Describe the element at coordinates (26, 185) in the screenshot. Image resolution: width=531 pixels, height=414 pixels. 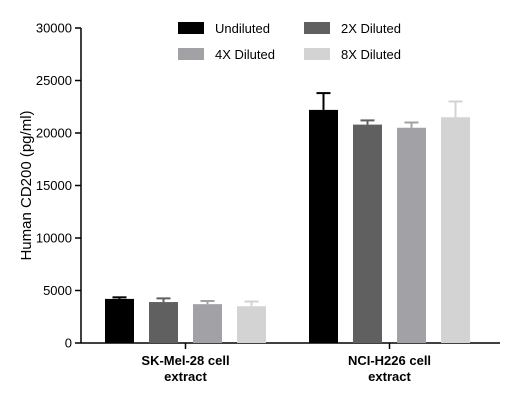
I see `y-axis-title: Human CD200 (pg/ml)` at that location.